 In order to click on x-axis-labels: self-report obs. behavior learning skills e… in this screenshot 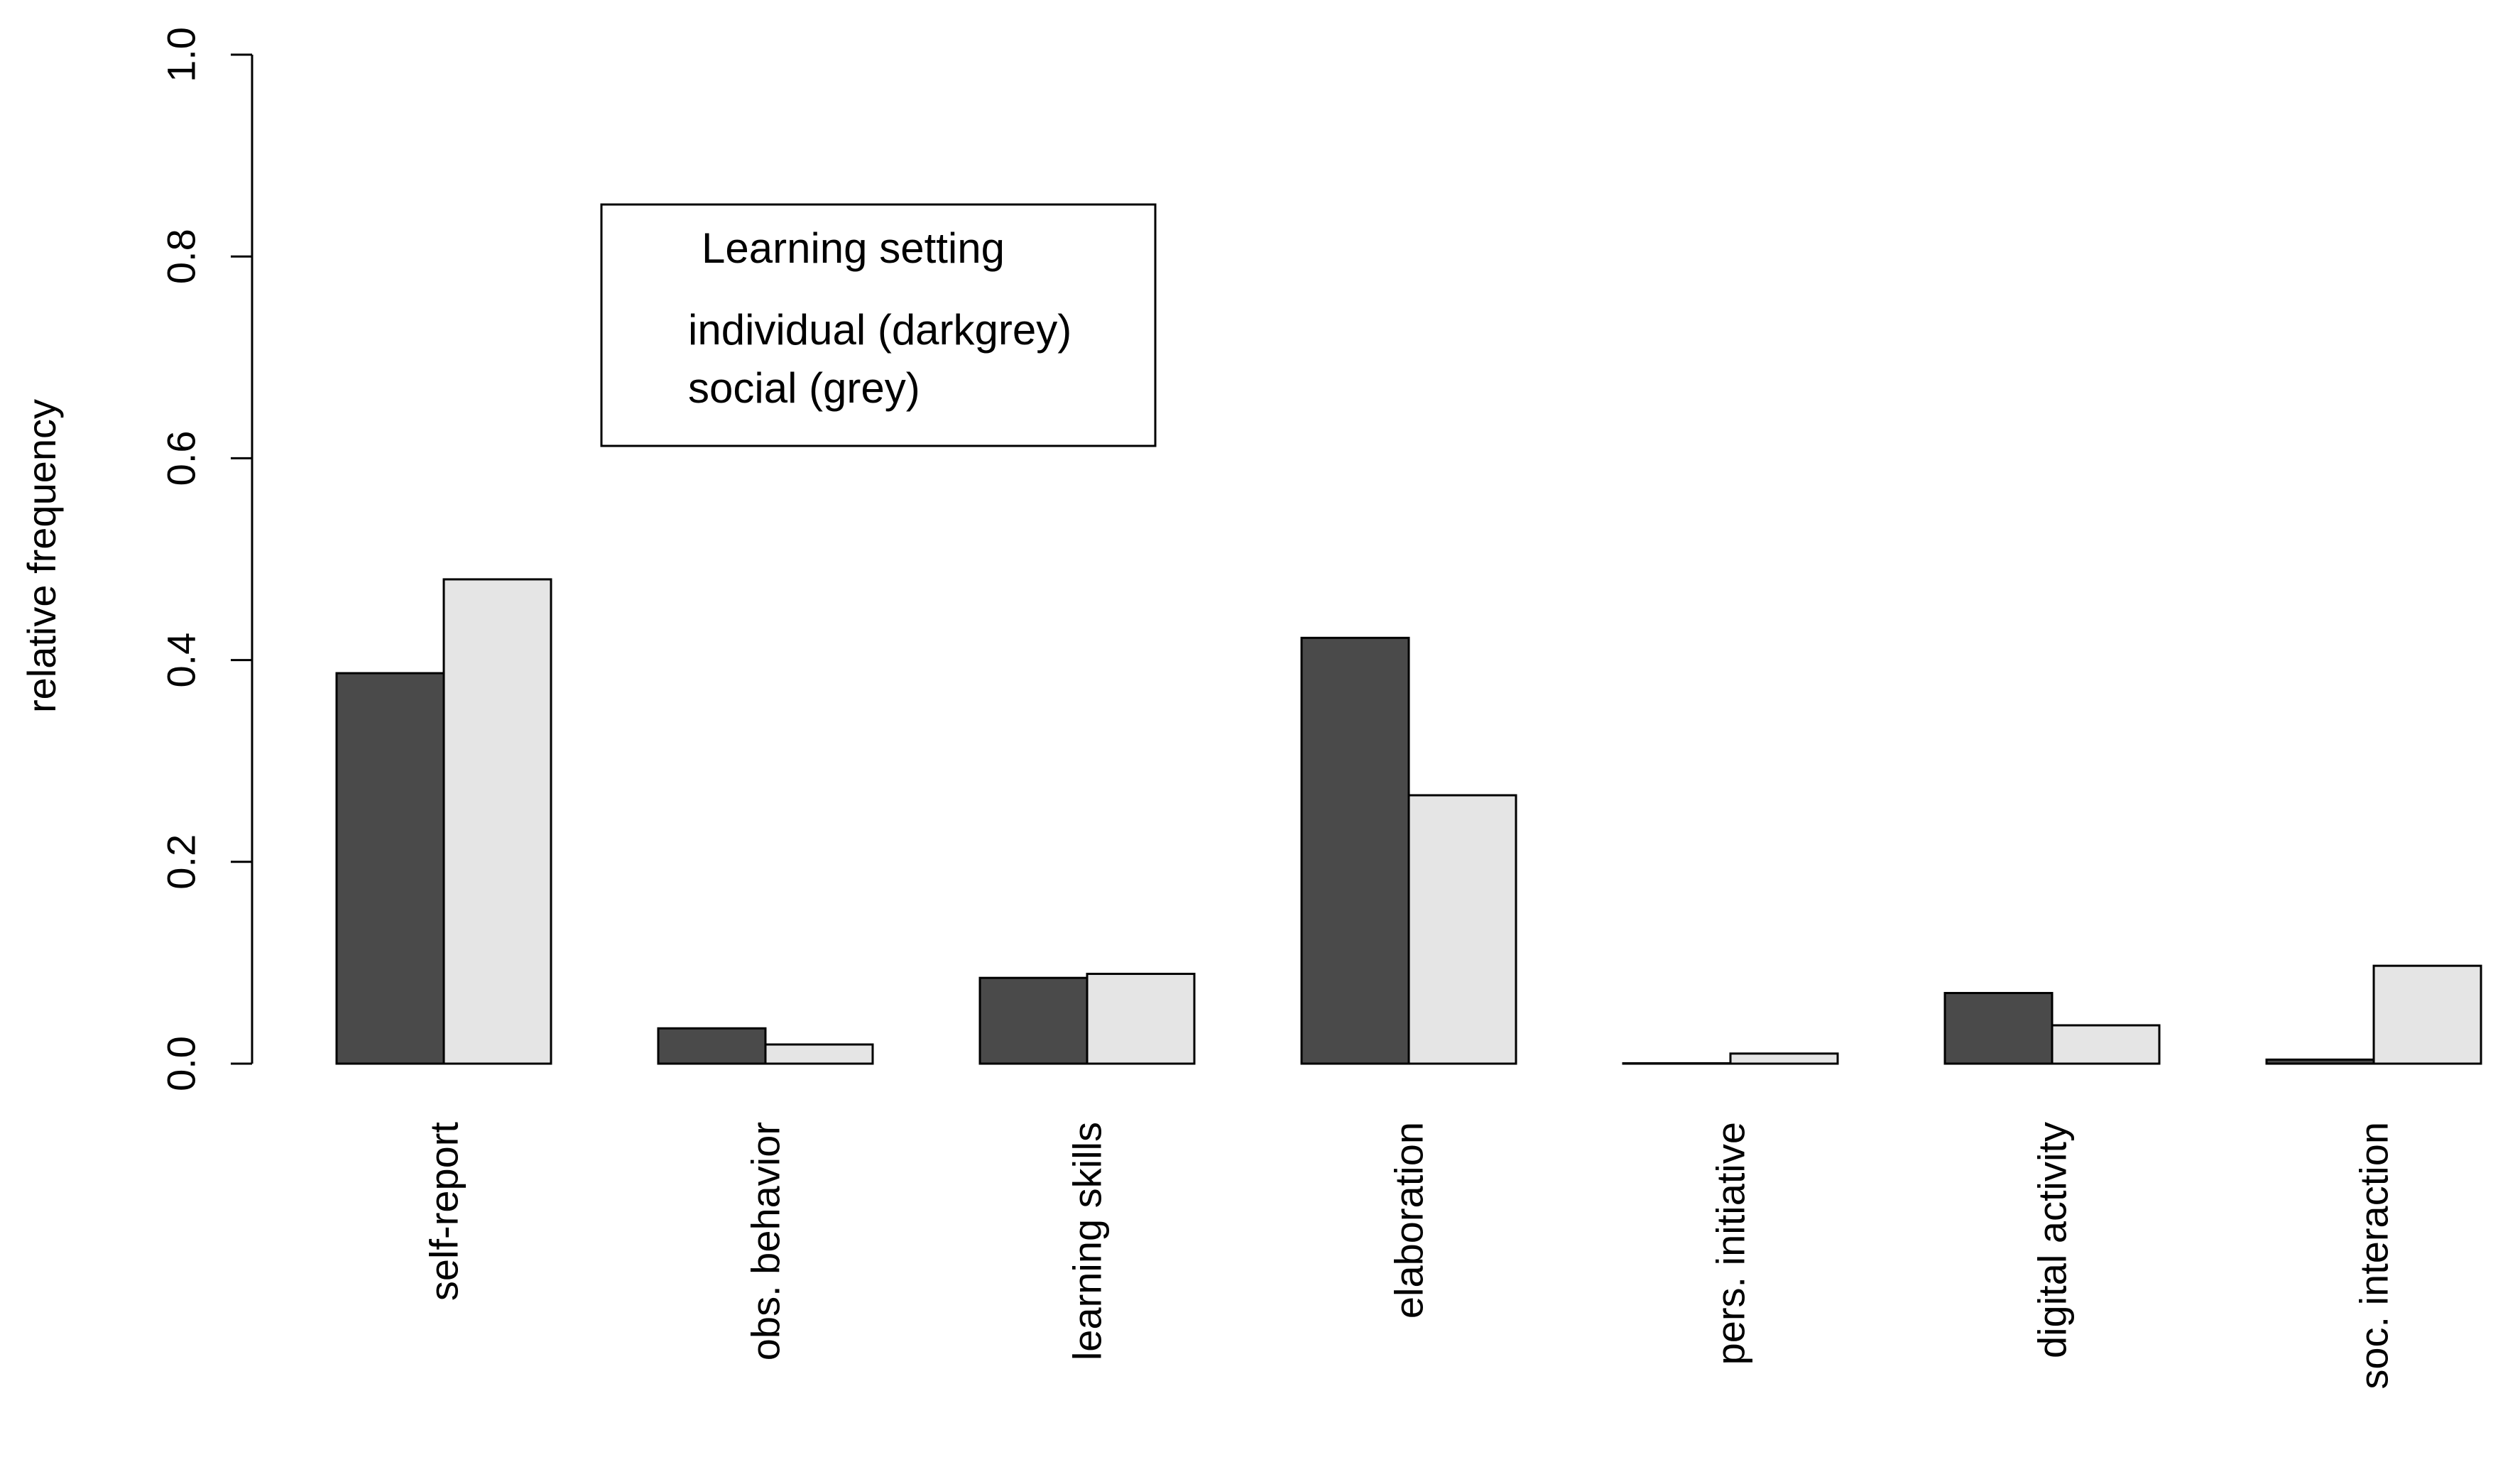, I will do `click(1409, 1256)`.